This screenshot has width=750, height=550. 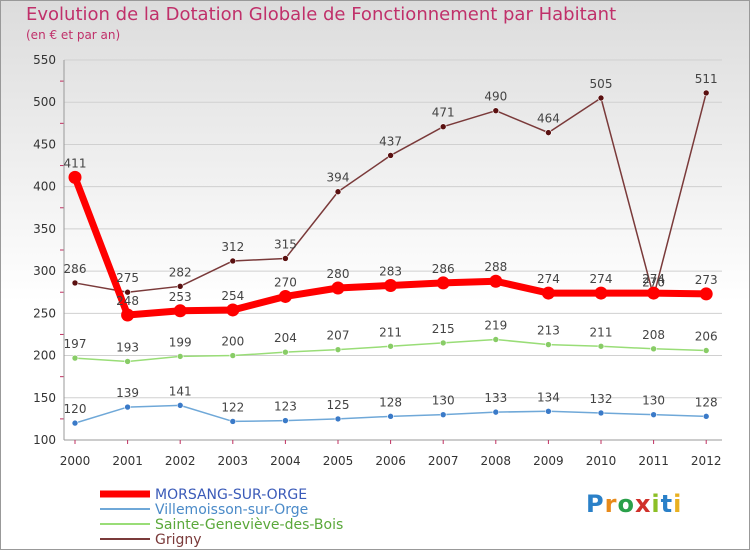 I want to click on x-tick-label: 2003, so click(x=233, y=461).